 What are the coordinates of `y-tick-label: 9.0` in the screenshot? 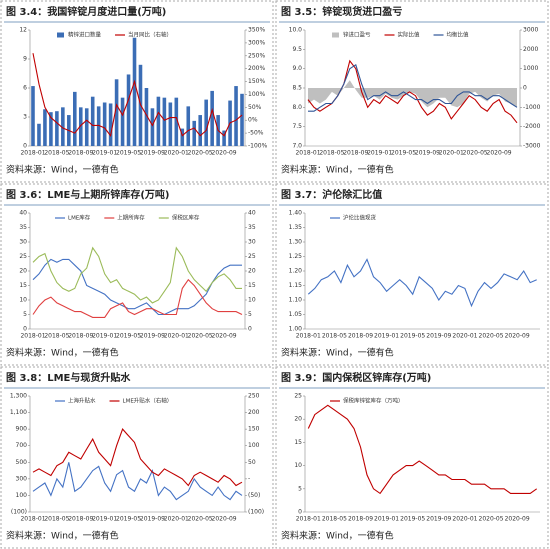 It's located at (297, 68).